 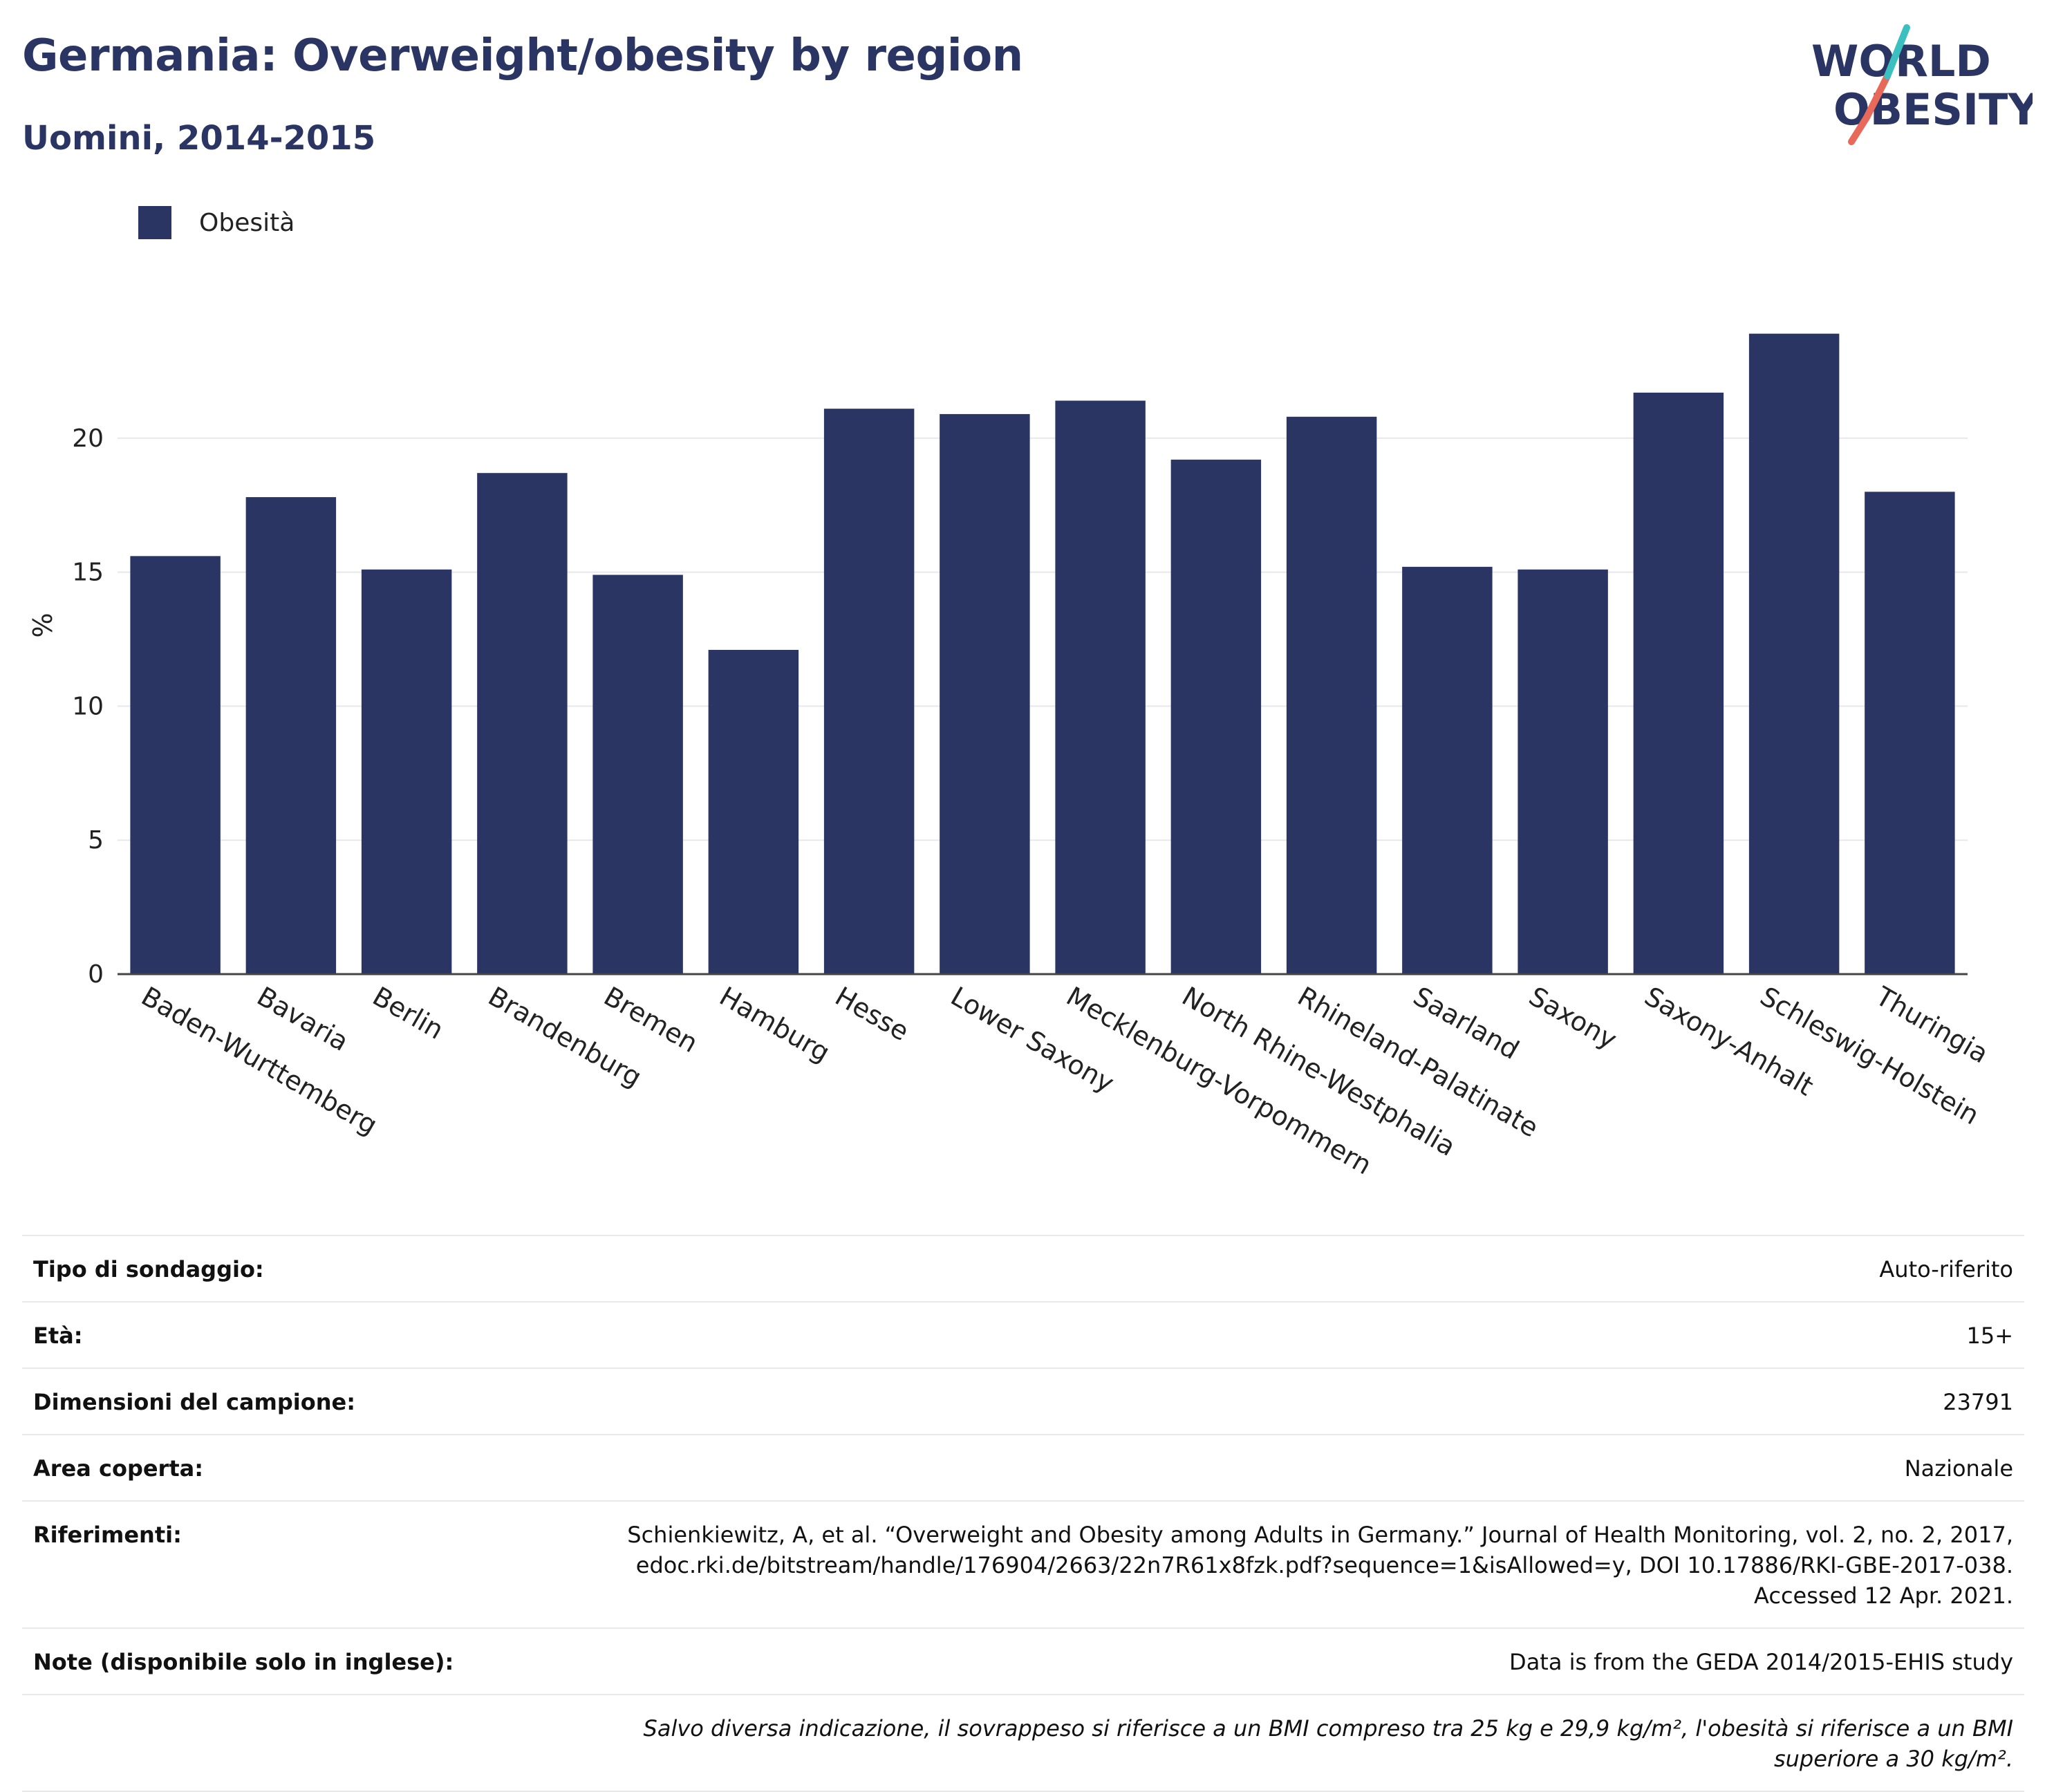 I want to click on bar-saxony, so click(x=1563, y=771).